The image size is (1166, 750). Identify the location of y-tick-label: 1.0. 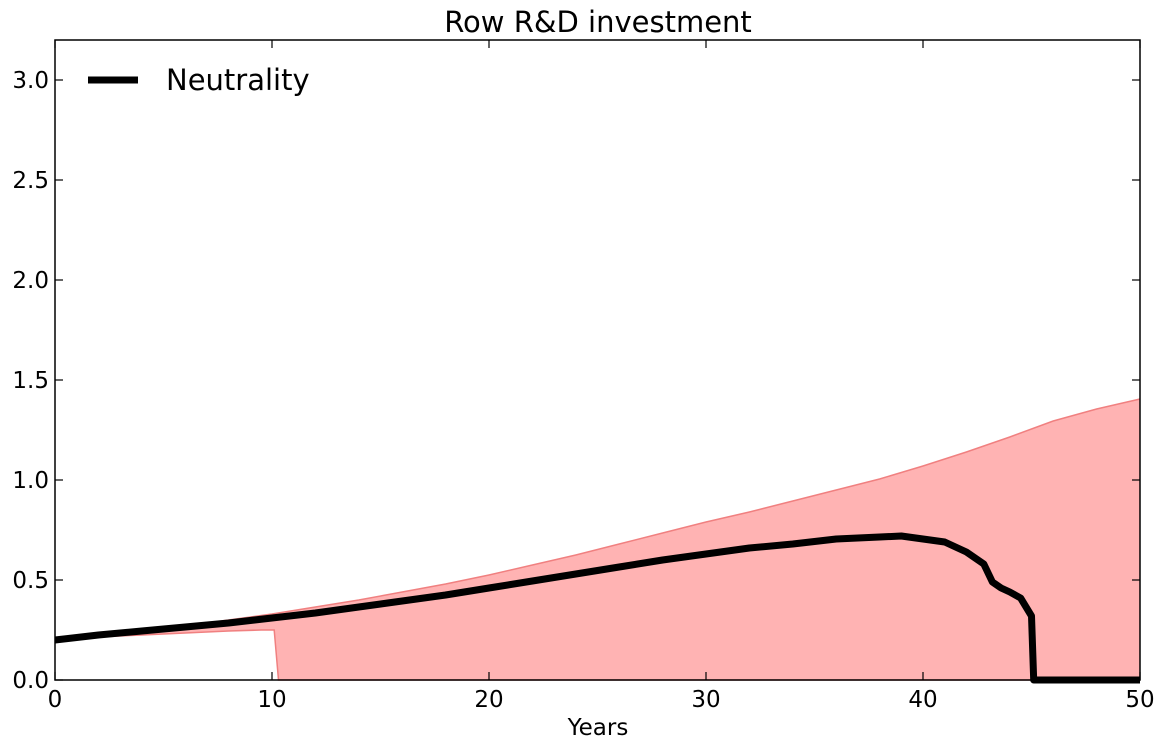
(30, 481).